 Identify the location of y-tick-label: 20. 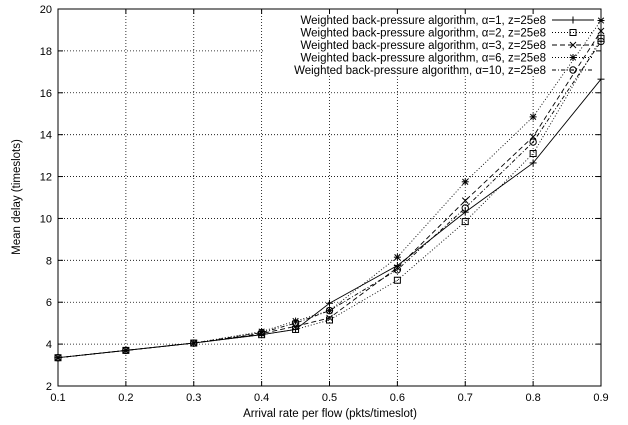
(46, 10).